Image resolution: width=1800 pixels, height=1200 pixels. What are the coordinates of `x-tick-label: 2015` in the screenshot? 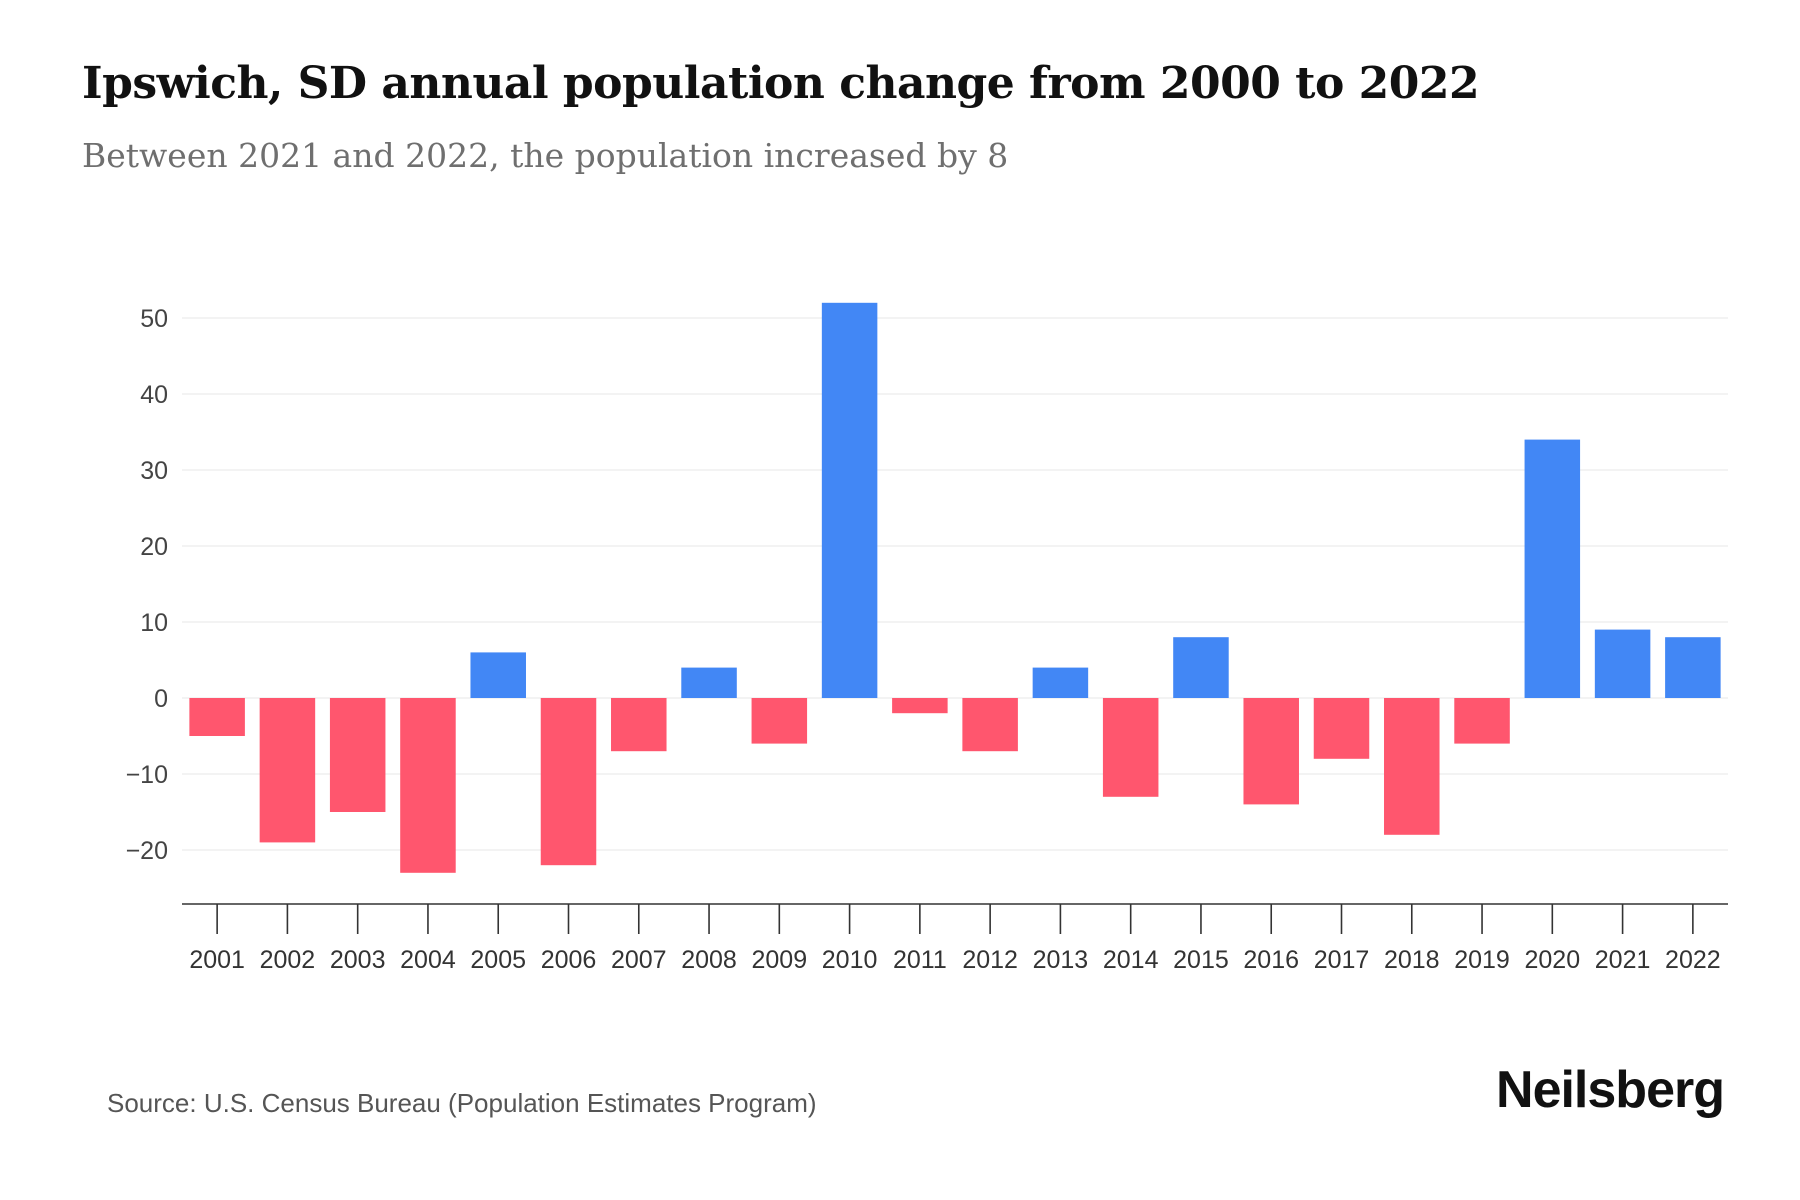 It's located at (1201, 960).